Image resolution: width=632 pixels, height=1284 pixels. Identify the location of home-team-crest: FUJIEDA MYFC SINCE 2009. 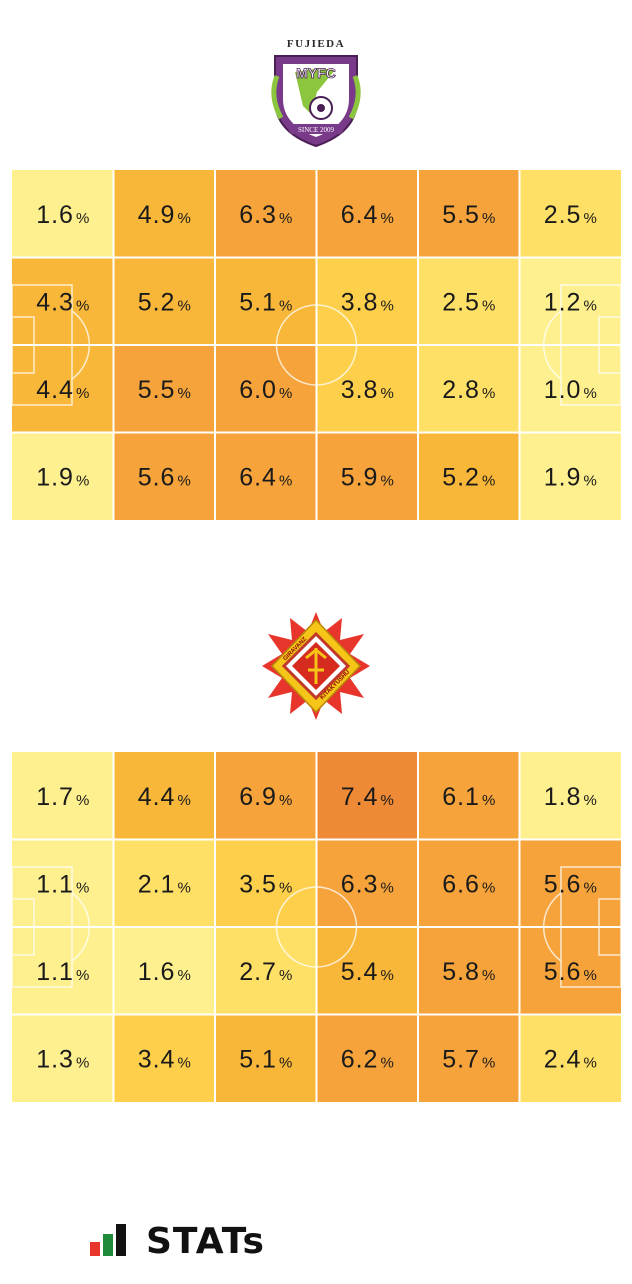
(316, 92).